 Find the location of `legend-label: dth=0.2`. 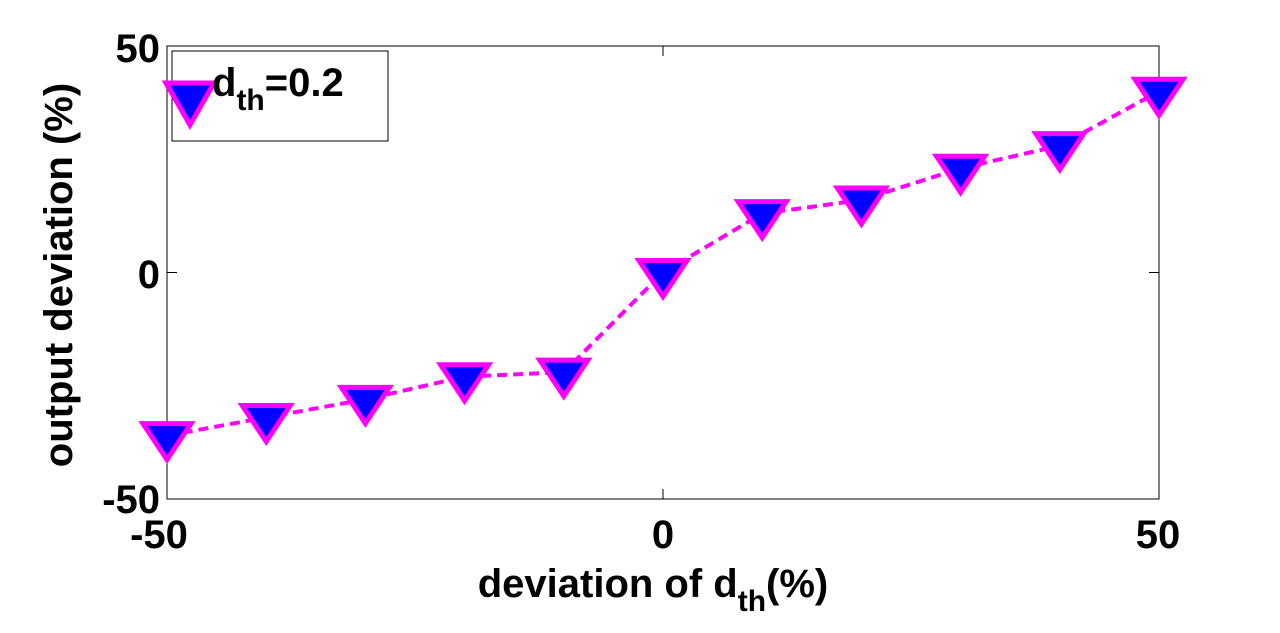

legend-label: dth=0.2 is located at coordinates (278, 89).